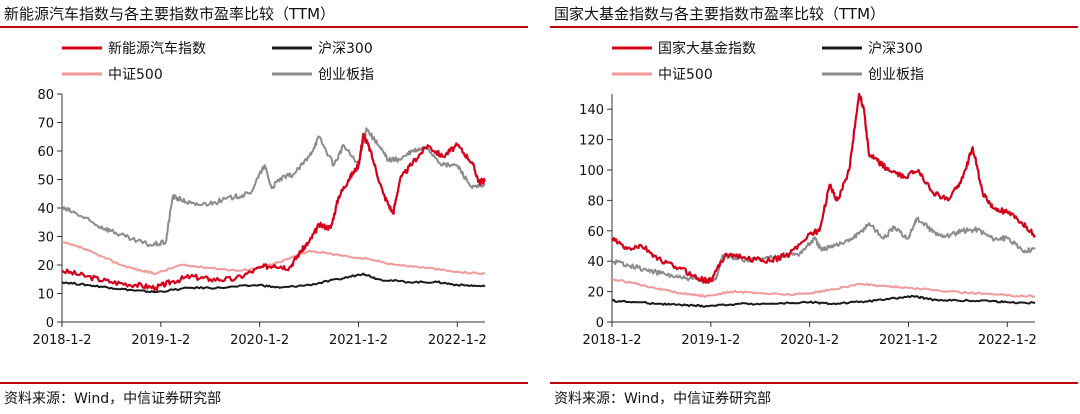 This screenshot has width=1080, height=414. What do you see at coordinates (591, 141) in the screenshot?
I see `y-tick-label: 120` at bounding box center [591, 141].